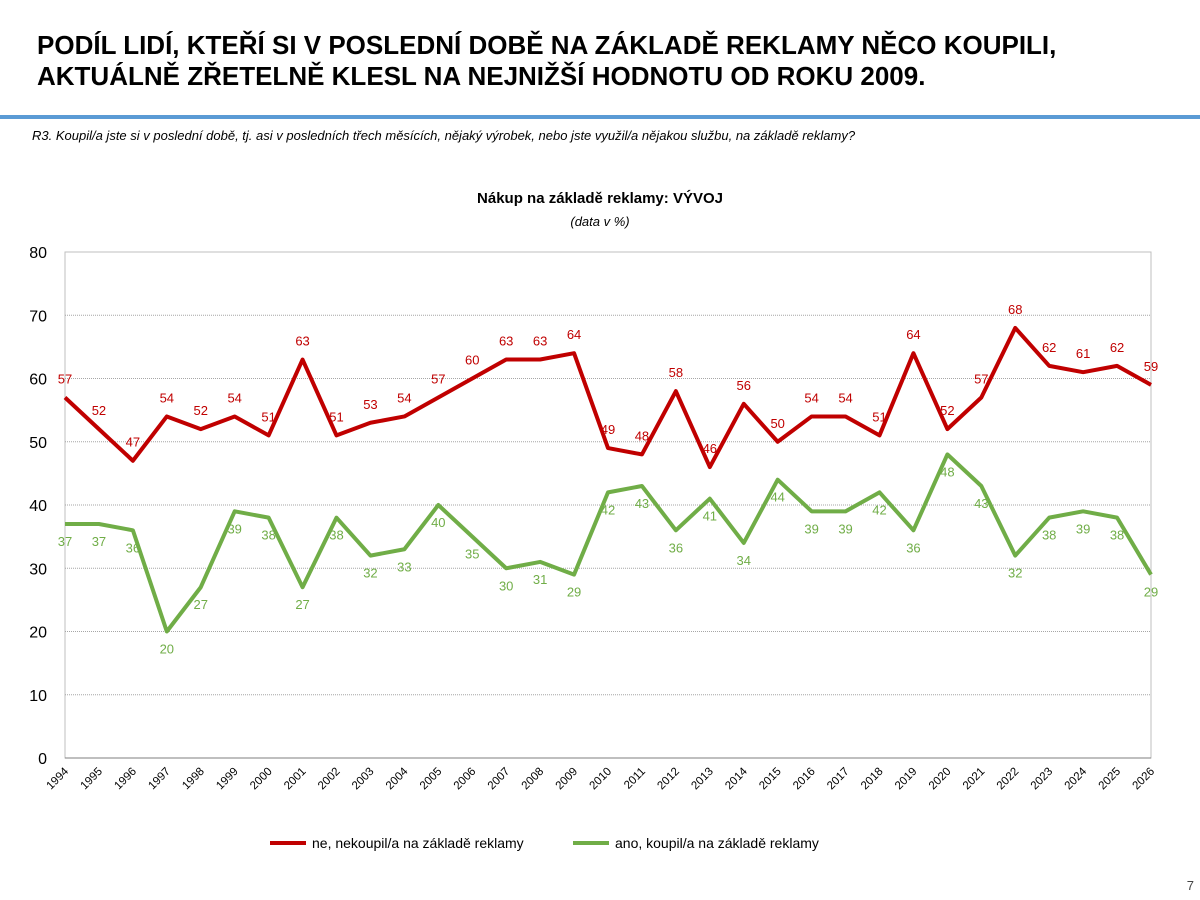 The height and width of the screenshot is (900, 1200). Describe the element at coordinates (38, 506) in the screenshot. I see `y-tick-label: 40` at that location.